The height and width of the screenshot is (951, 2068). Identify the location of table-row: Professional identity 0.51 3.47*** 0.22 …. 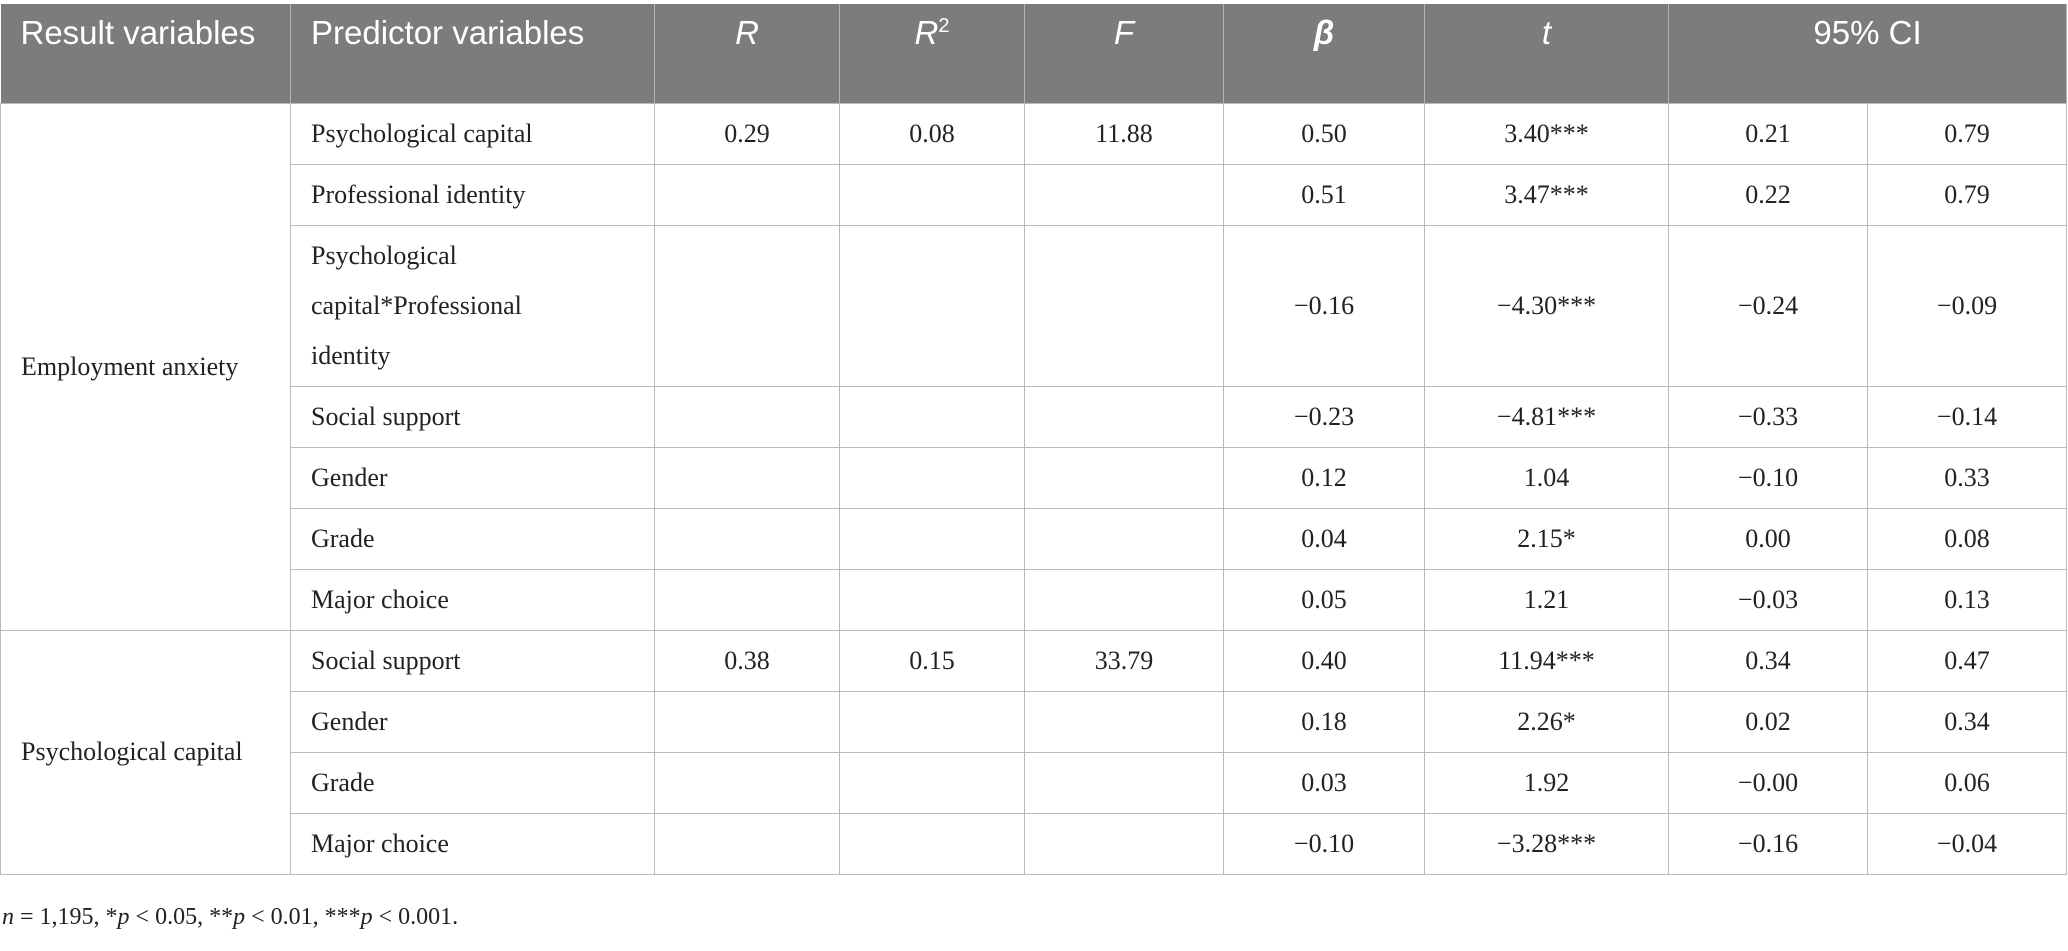
(1034, 194).